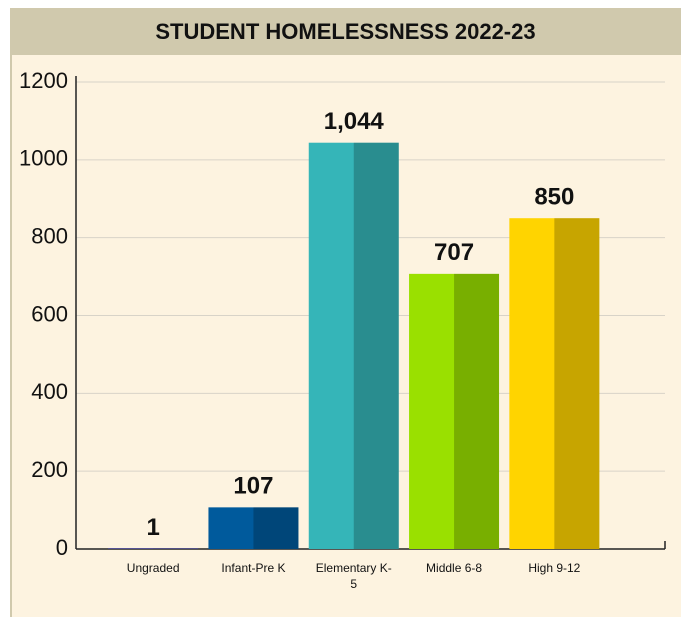  Describe the element at coordinates (253, 486) in the screenshot. I see `value-label: 107` at that location.